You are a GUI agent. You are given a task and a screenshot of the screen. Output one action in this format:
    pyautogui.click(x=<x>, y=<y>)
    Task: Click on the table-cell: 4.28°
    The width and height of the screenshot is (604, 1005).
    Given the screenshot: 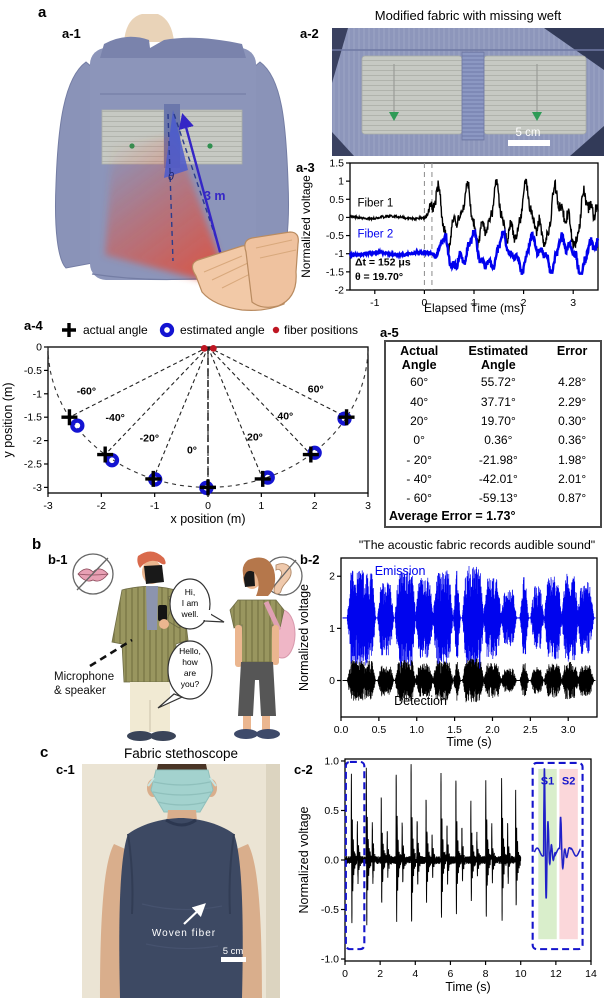 What is the action you would take?
    pyautogui.click(x=572, y=382)
    